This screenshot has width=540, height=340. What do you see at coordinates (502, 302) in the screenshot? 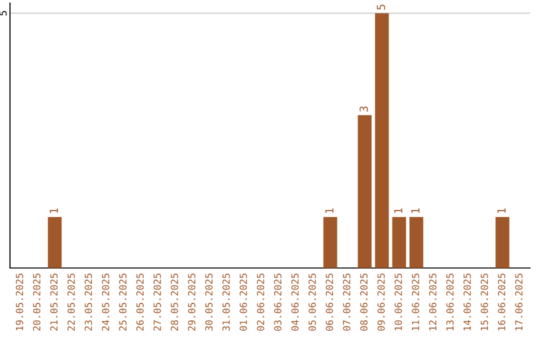
I see `x-tick-label: 16.06.2025` at bounding box center [502, 302].